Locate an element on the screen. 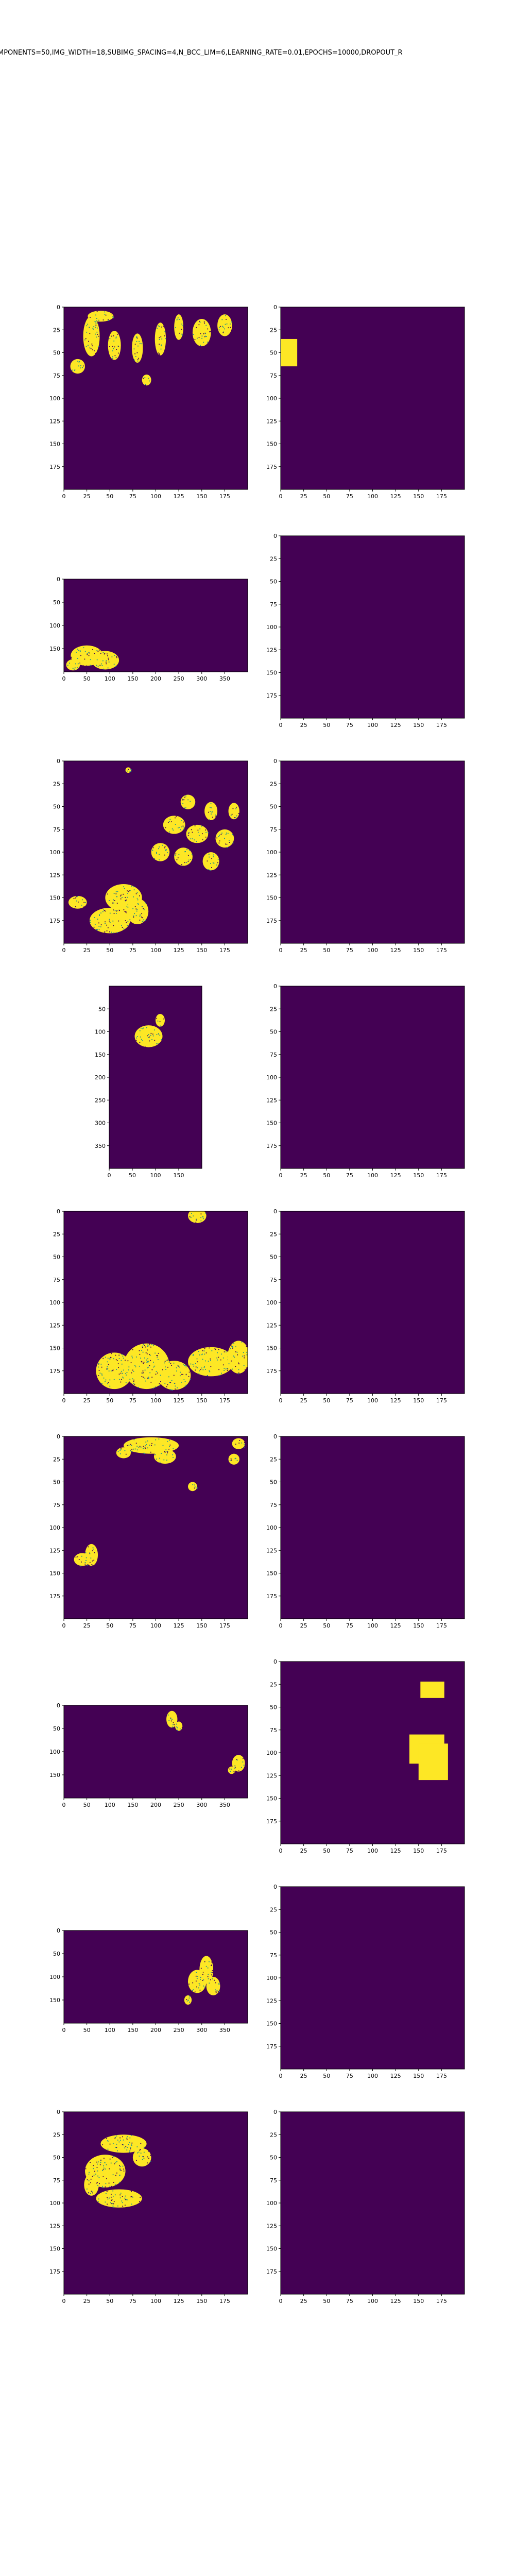 Image resolution: width=515 pixels, height=2576 pixels. x-tick-label: 125 is located at coordinates (179, 1400).